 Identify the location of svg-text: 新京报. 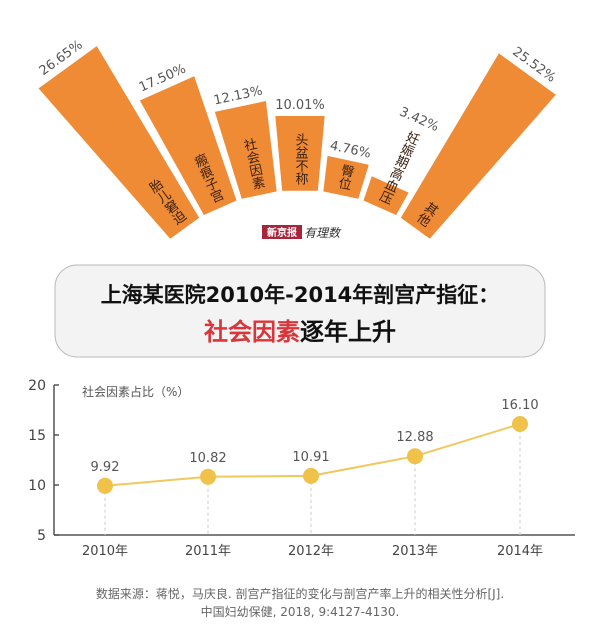
(282, 232).